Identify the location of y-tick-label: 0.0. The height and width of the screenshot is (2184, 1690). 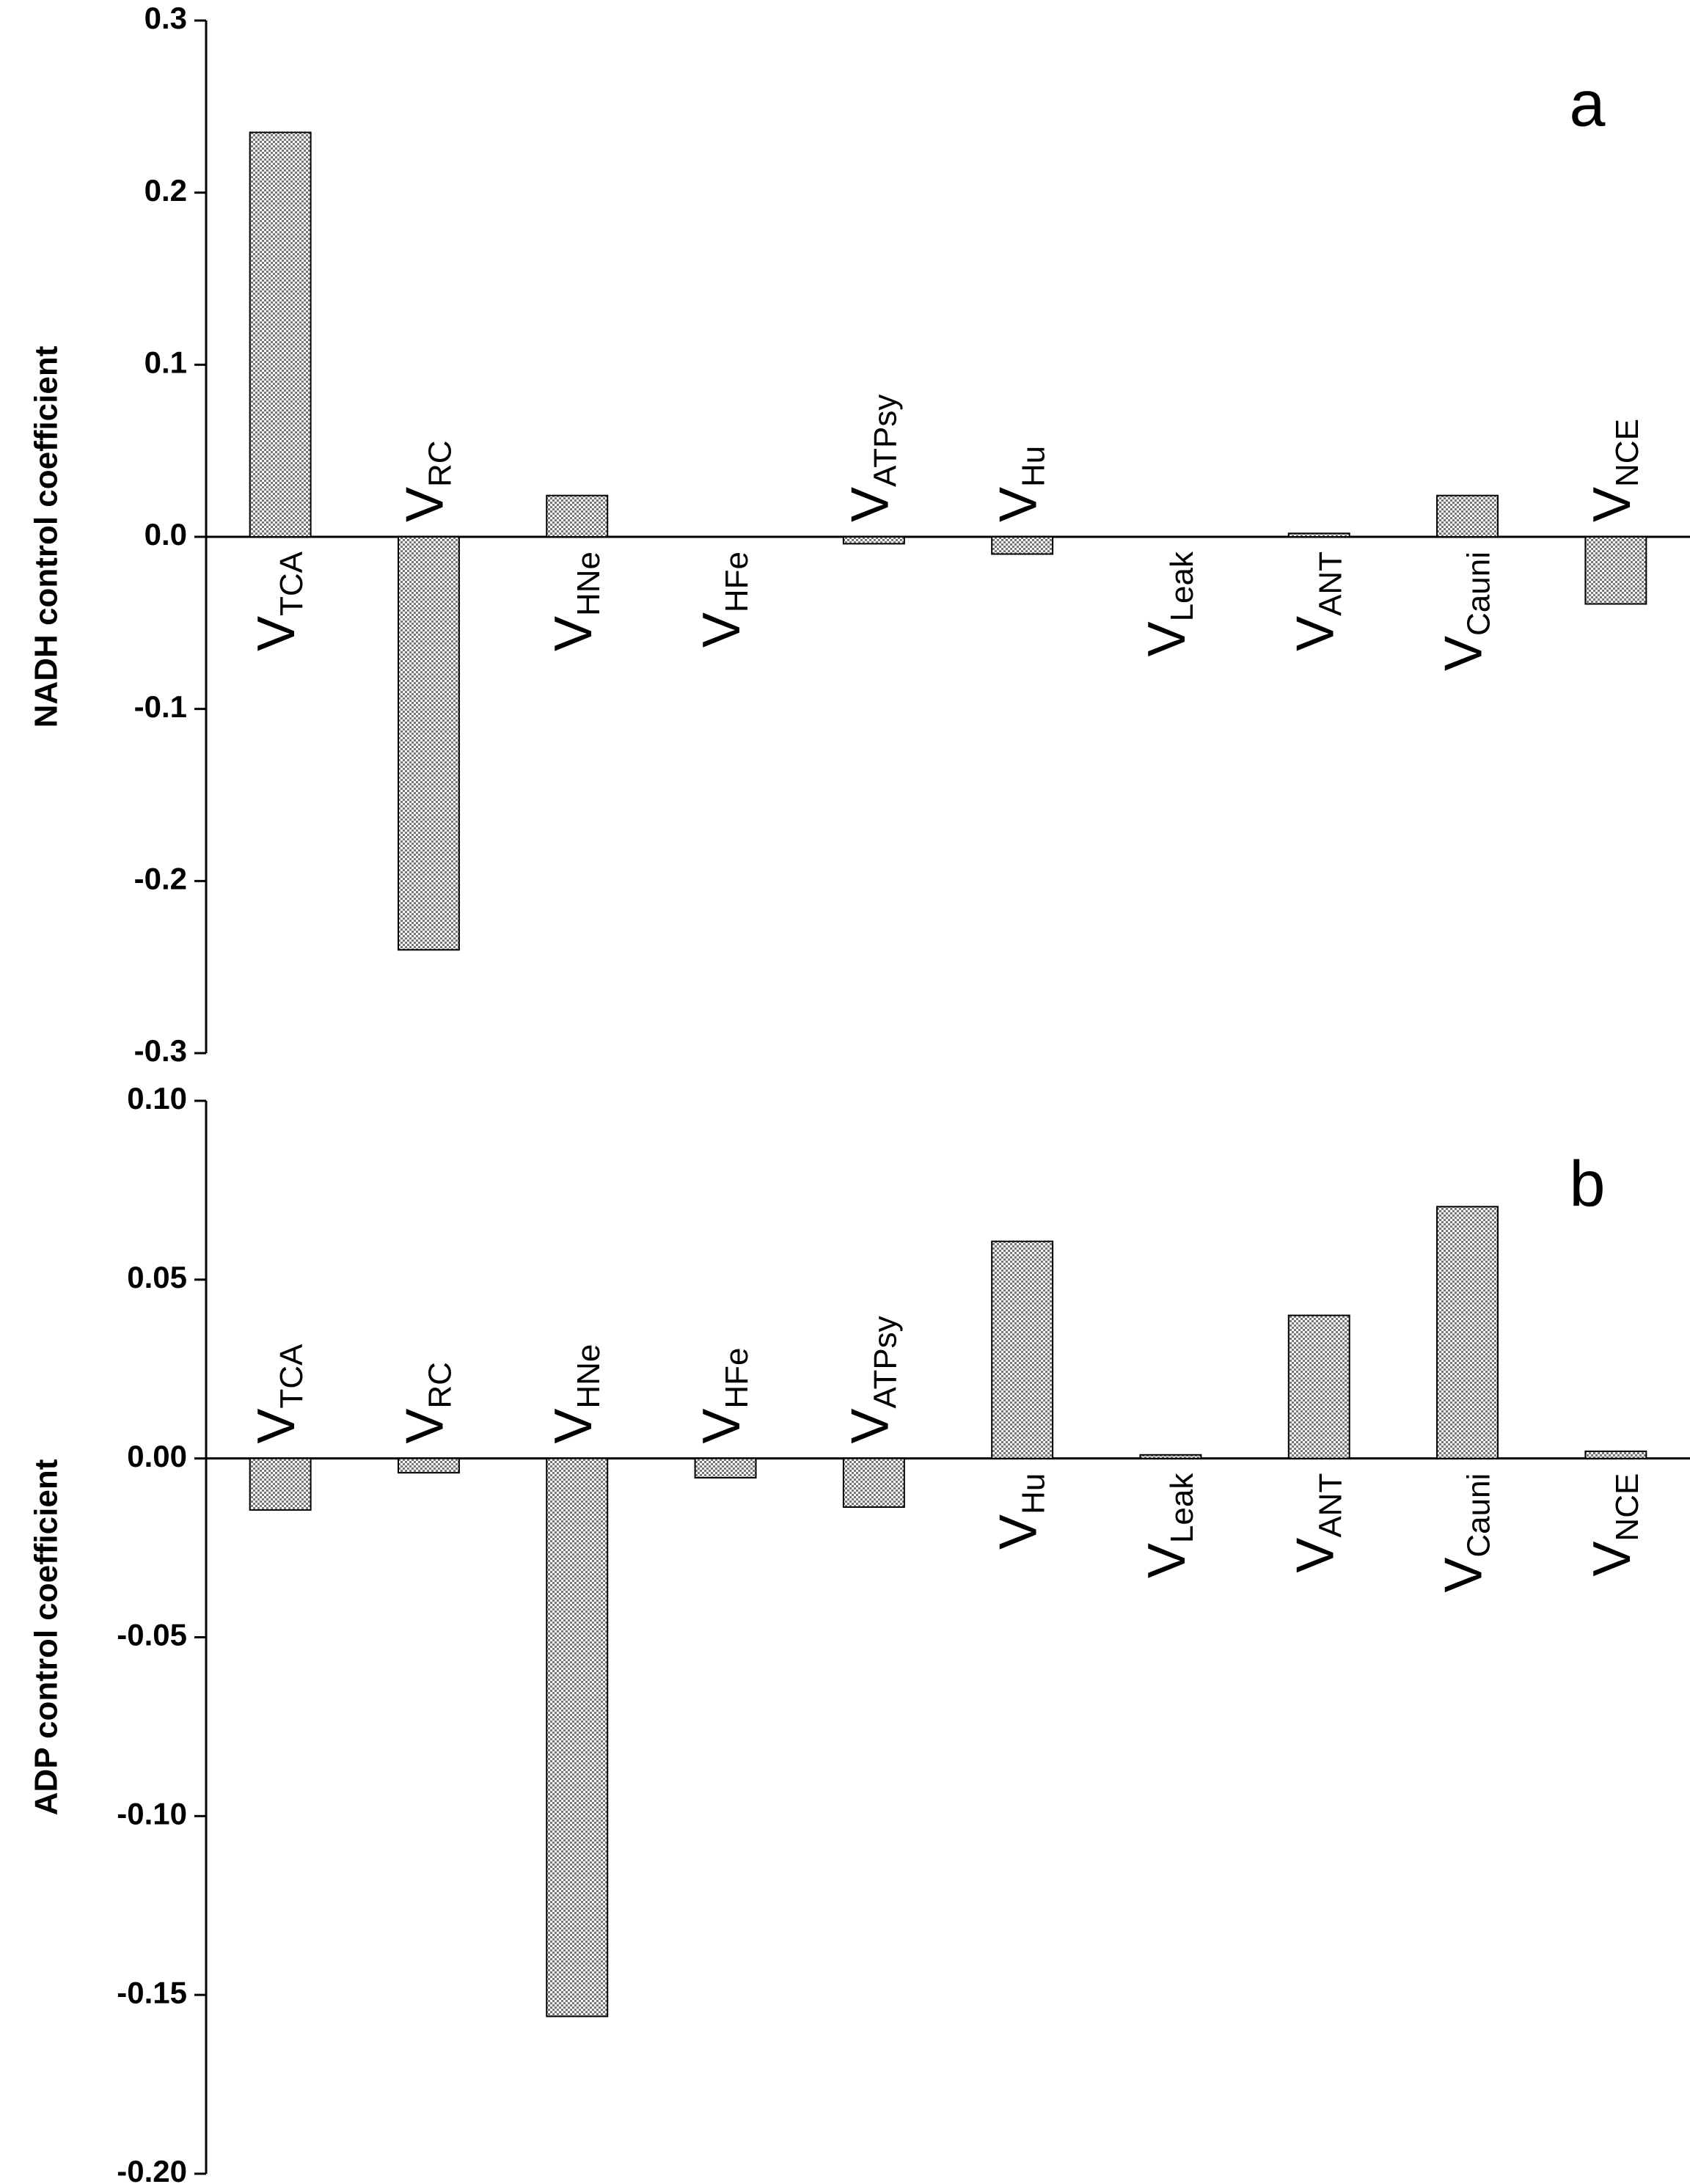
(166, 534).